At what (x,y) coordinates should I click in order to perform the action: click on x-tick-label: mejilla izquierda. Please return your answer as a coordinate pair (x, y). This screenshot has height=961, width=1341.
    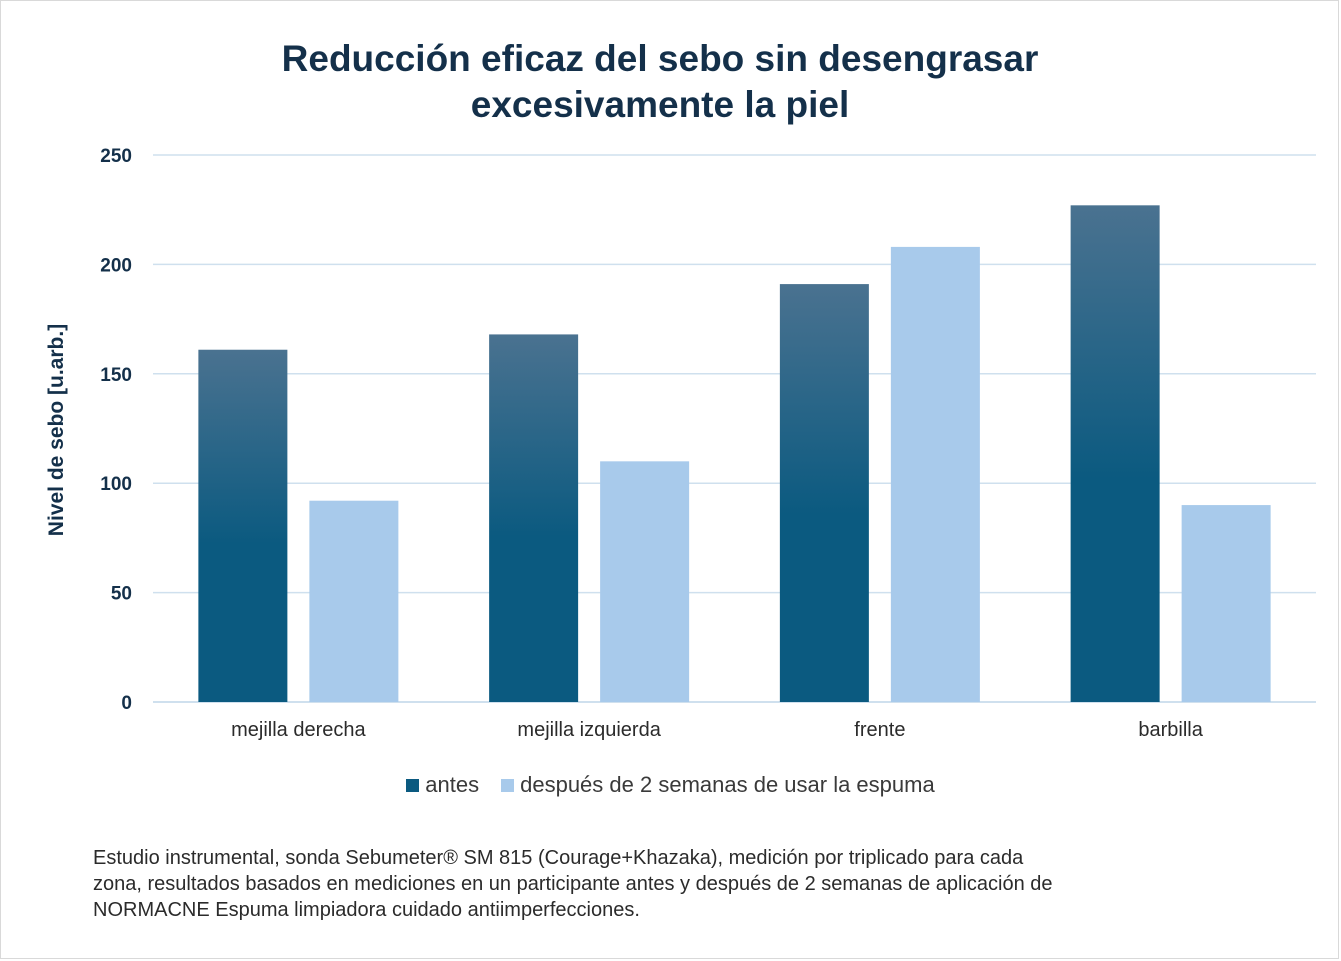
    Looking at the image, I should click on (589, 730).